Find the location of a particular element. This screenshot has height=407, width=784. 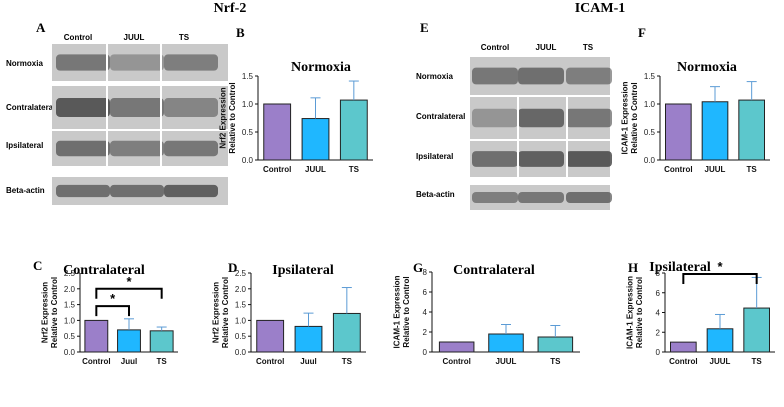

significance-bracket is located at coordinates (720, 278).